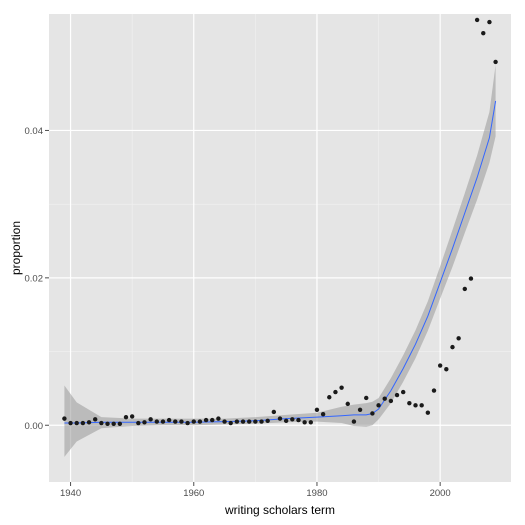 This screenshot has width=525, height=525. What do you see at coordinates (70, 493) in the screenshot?
I see `x-tick-label: 1940` at bounding box center [70, 493].